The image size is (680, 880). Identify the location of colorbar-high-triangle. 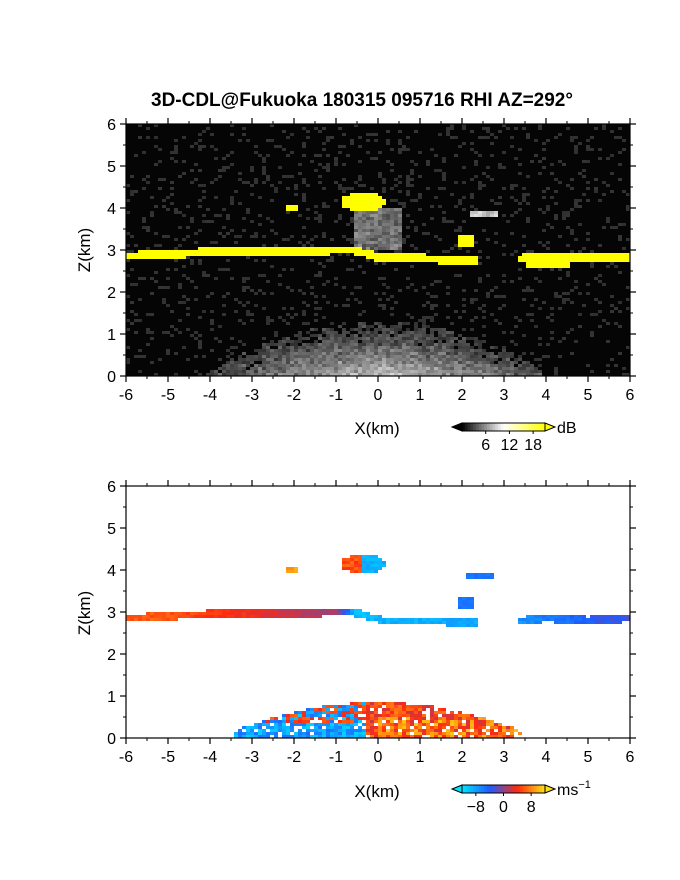
(550, 789).